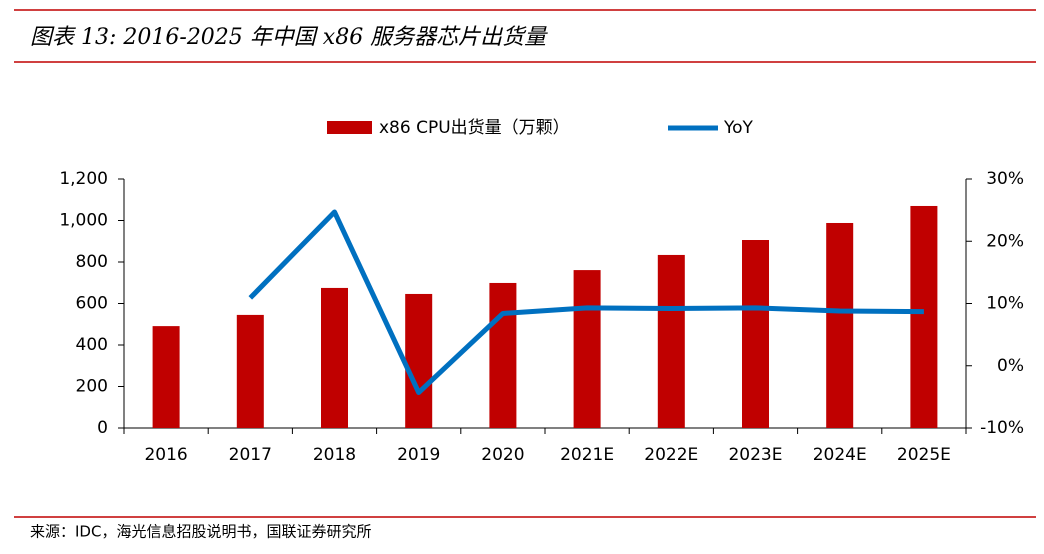  What do you see at coordinates (92, 345) in the screenshot?
I see `y-tick-label: 400` at bounding box center [92, 345].